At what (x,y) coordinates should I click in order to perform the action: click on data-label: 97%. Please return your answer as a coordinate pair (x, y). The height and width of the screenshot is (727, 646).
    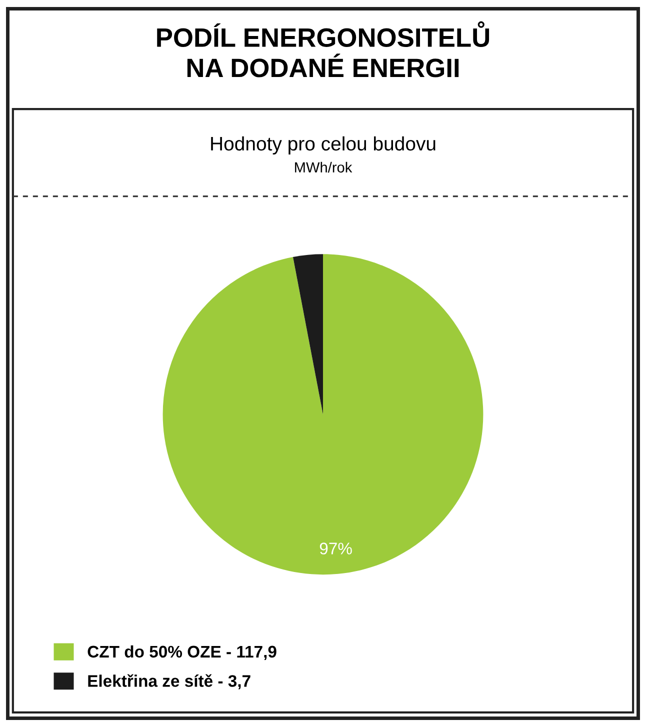
    Looking at the image, I should click on (336, 548).